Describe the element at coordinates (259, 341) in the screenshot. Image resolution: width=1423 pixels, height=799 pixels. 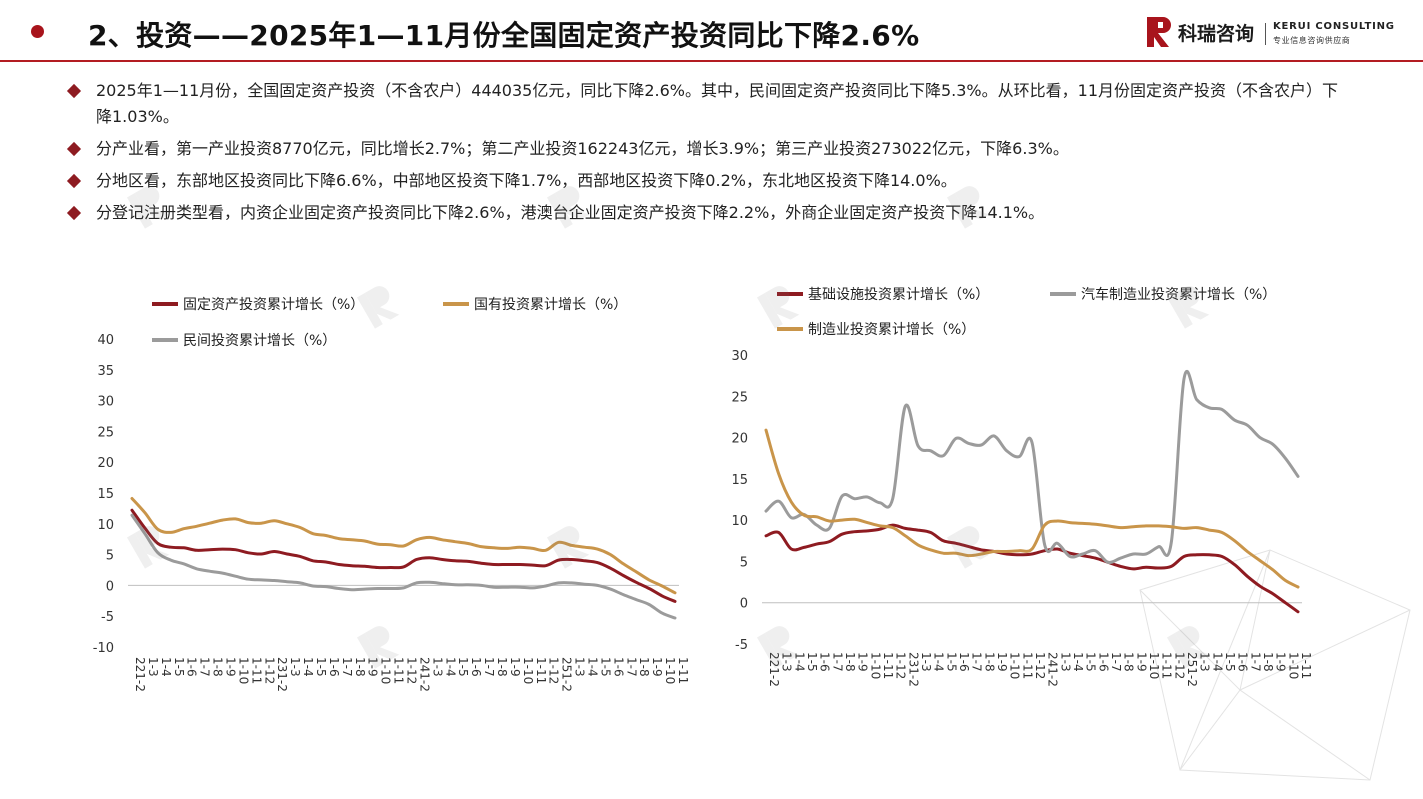
I see `legend-label: 民间投资累计增长（%）` at that location.